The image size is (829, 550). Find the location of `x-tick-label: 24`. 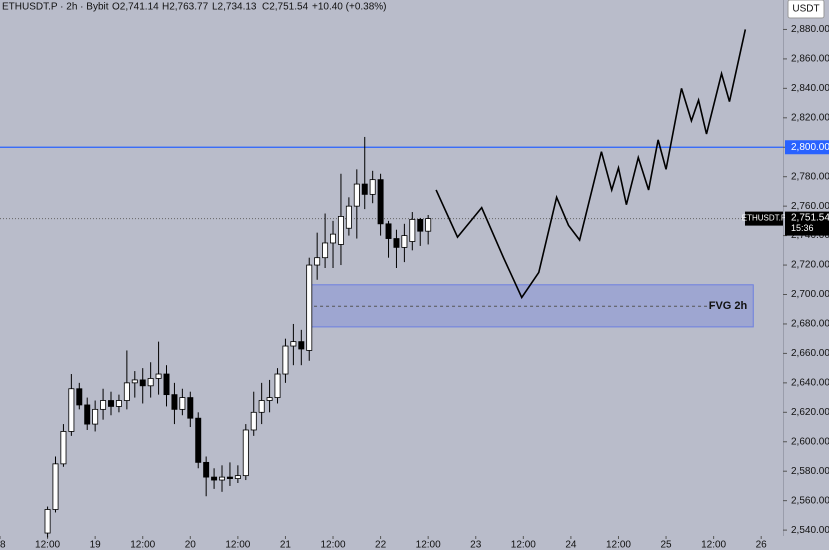

x-tick-label: 24 is located at coordinates (571, 545).